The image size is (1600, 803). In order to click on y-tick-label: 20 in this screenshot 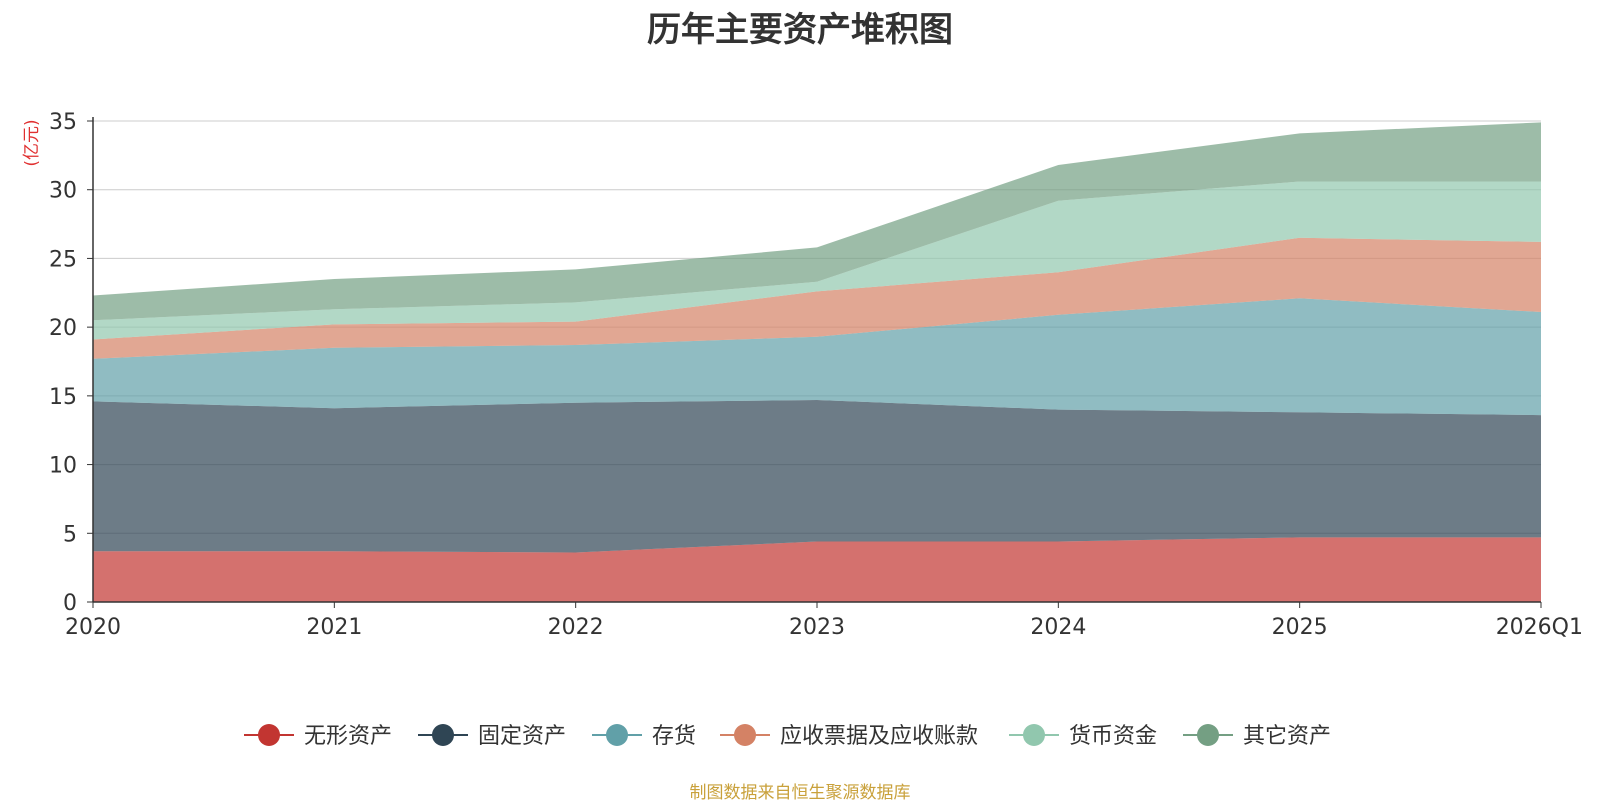, I will do `click(63, 328)`.